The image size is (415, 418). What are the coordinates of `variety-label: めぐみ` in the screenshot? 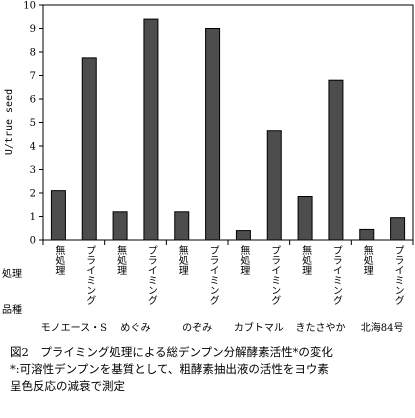 It's located at (135, 328).